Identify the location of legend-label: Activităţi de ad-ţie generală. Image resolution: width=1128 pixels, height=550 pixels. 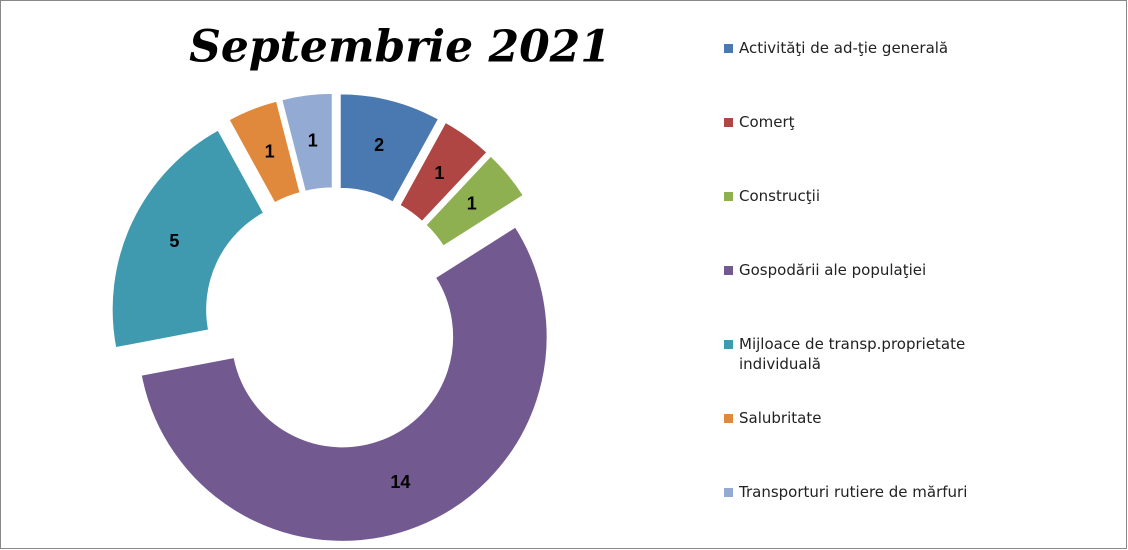
(844, 48).